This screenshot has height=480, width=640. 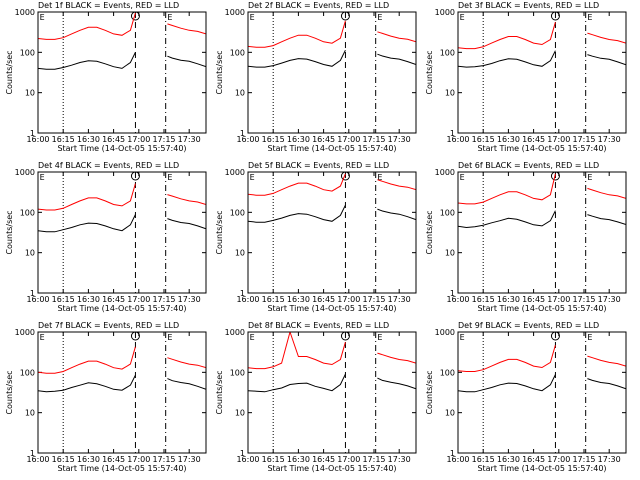 What do you see at coordinates (528, 165) in the screenshot?
I see `chart-title: Det 6f BLACK = Events, RED = LLD` at bounding box center [528, 165].